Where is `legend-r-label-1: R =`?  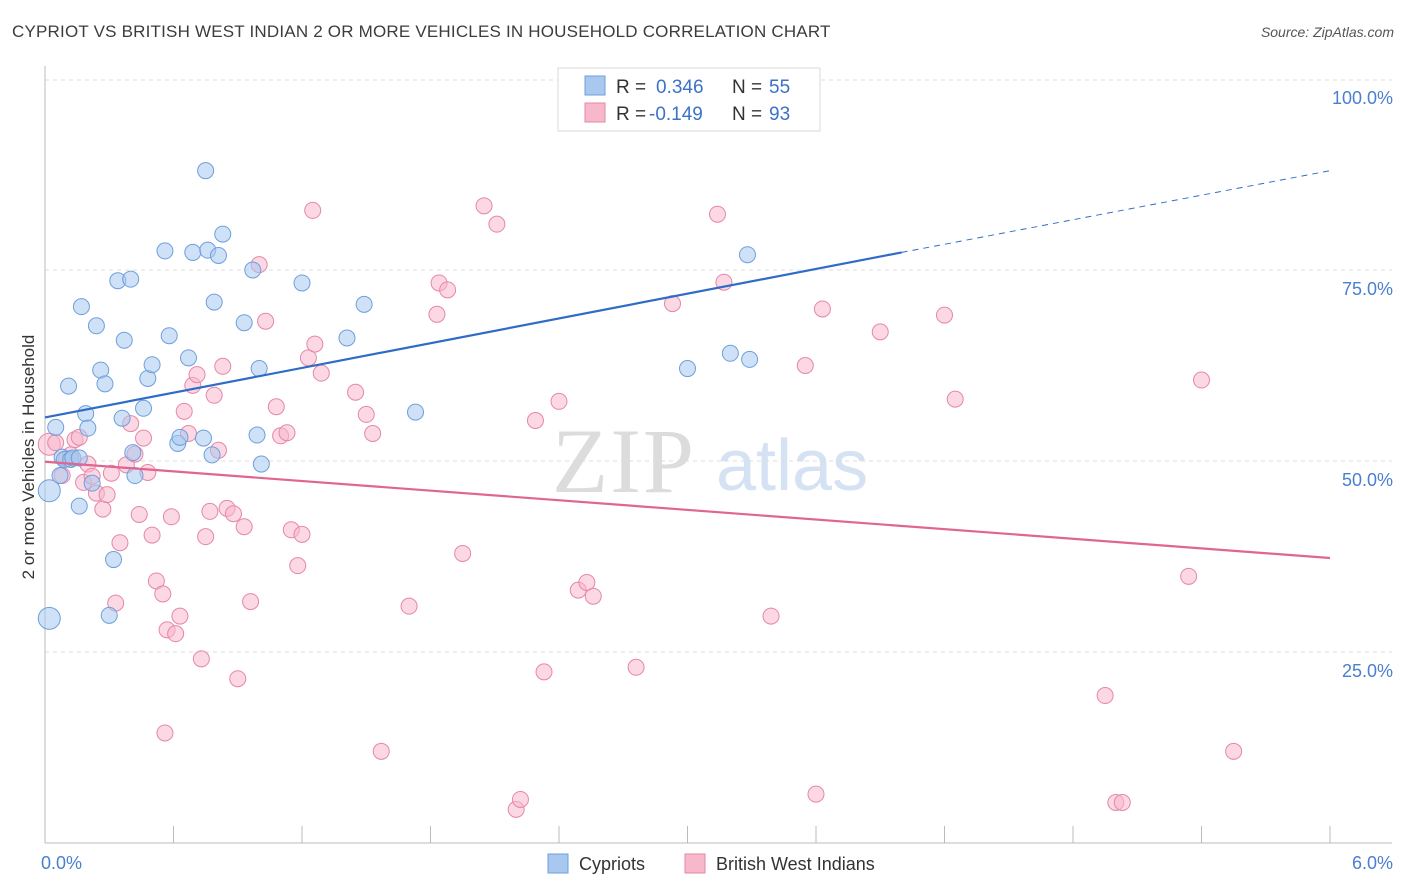
legend-r-label-1: R = is located at coordinates (631, 87).